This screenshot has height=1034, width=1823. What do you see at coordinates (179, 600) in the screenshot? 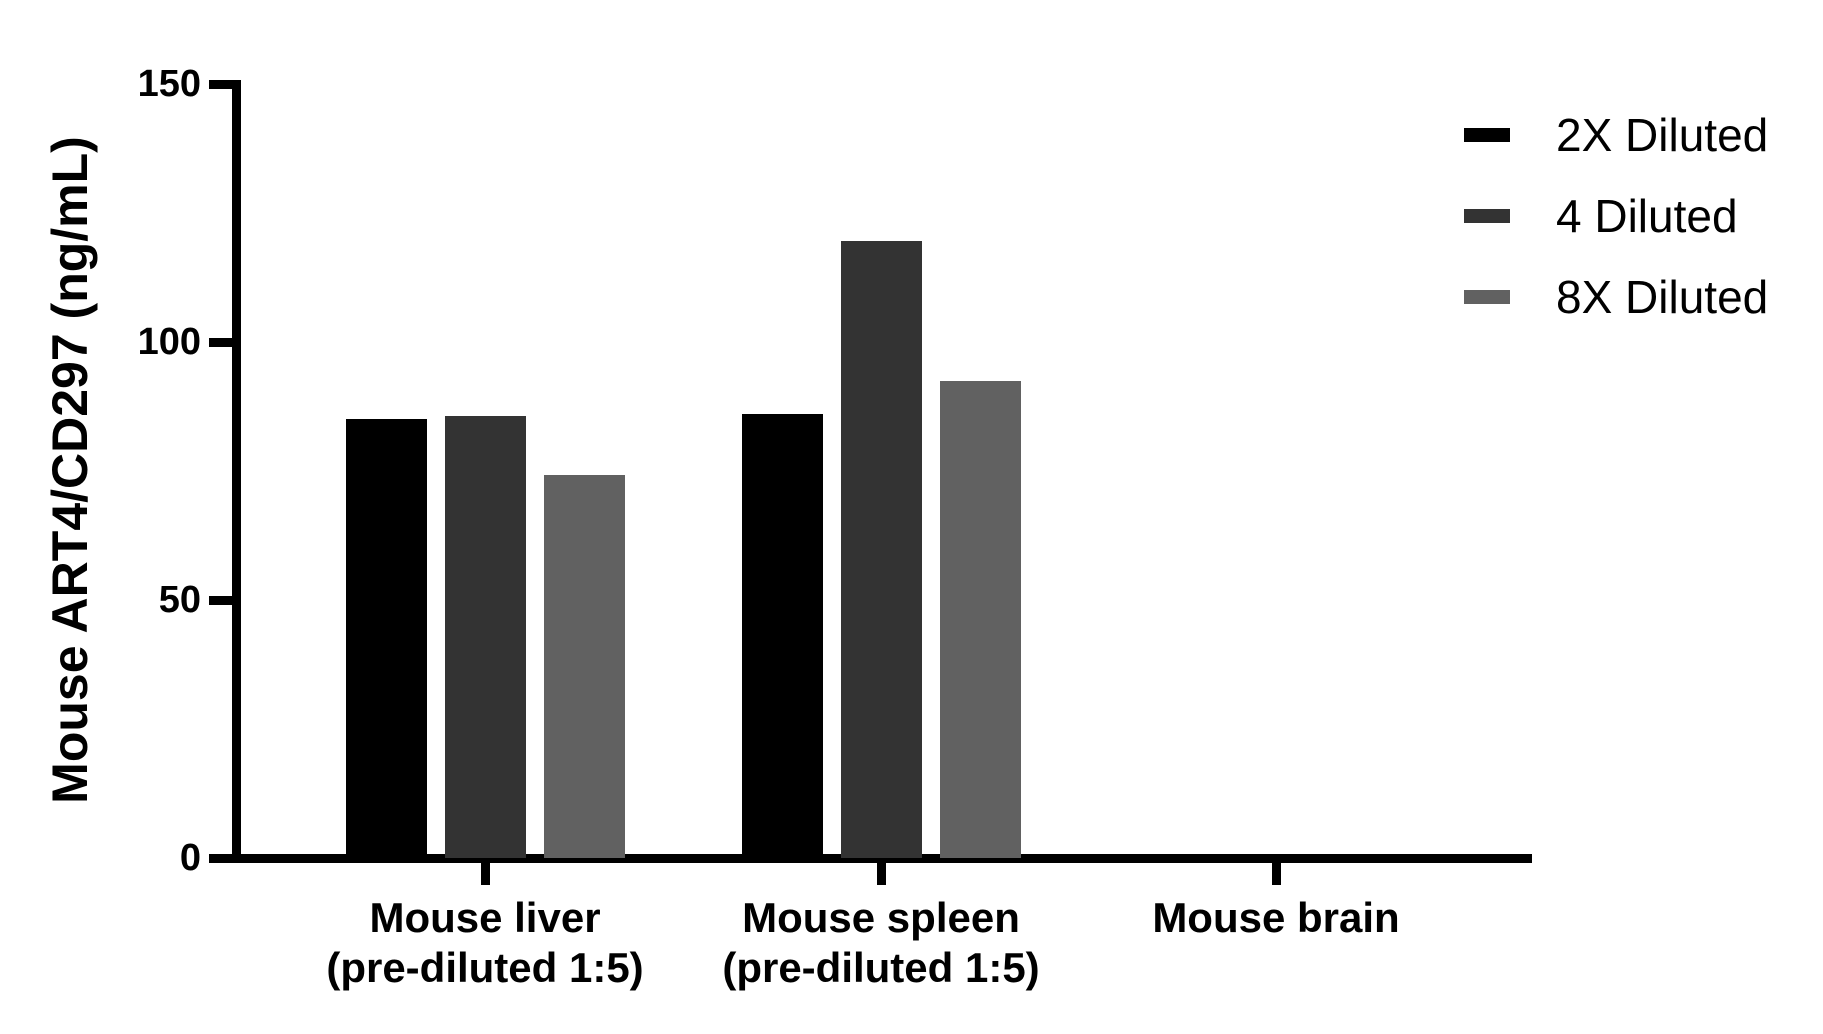
I see `y-tick-label: 50` at bounding box center [179, 600].